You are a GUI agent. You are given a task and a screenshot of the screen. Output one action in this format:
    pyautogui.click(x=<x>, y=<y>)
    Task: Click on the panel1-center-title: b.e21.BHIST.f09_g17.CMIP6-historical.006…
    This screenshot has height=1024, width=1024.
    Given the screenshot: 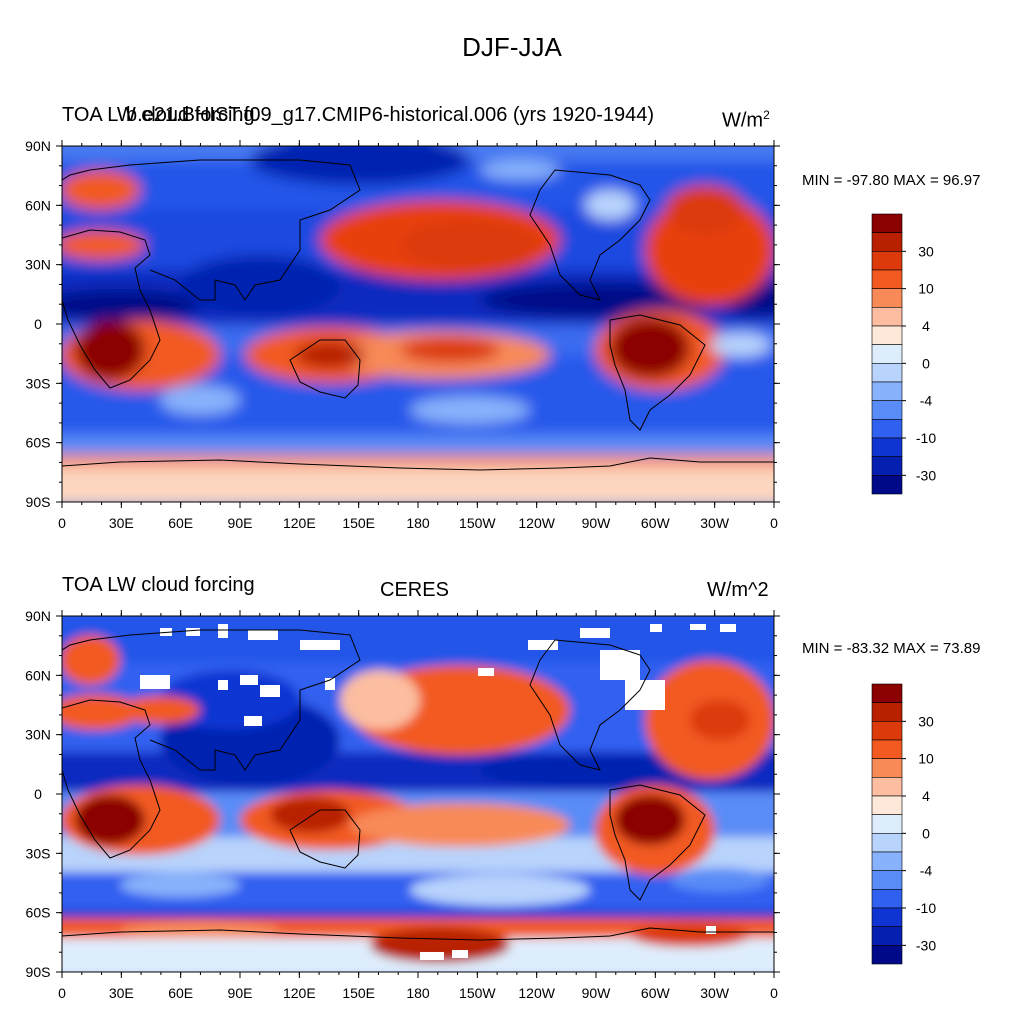 What is the action you would take?
    pyautogui.click(x=390, y=115)
    